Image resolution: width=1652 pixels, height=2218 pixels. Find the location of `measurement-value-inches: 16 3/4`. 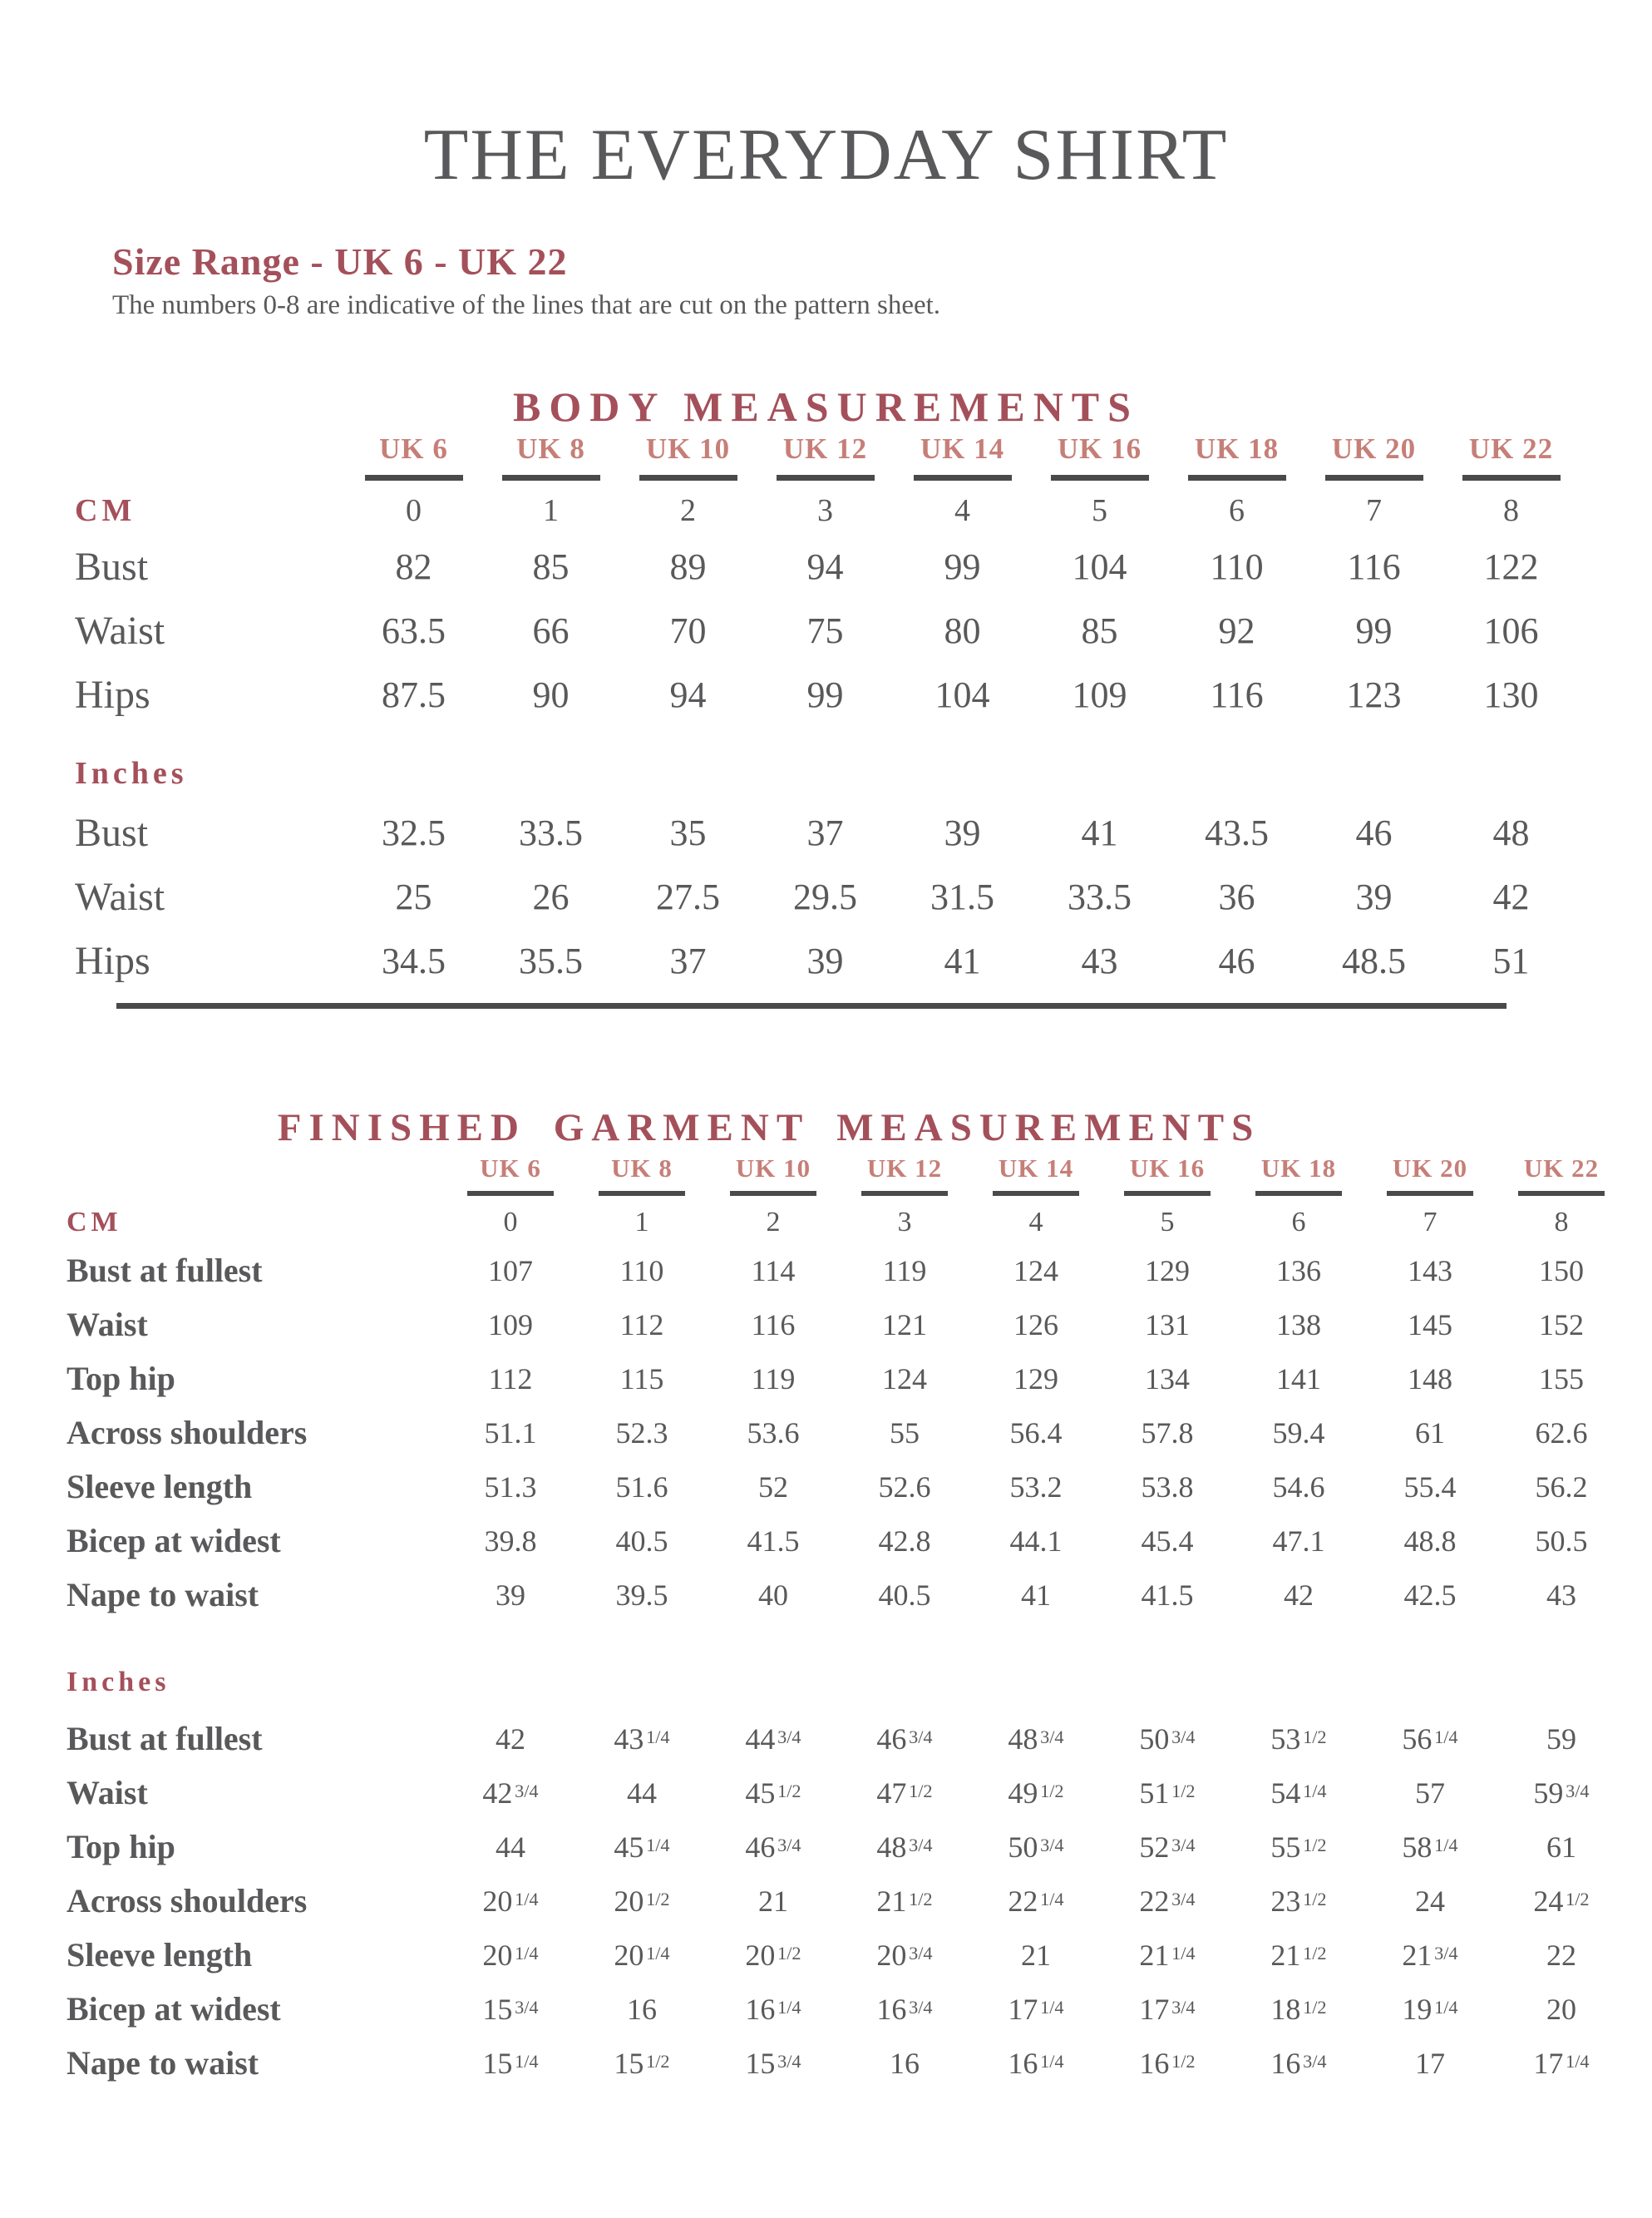

measurement-value-inches: 16 3/4 is located at coordinates (905, 2009).